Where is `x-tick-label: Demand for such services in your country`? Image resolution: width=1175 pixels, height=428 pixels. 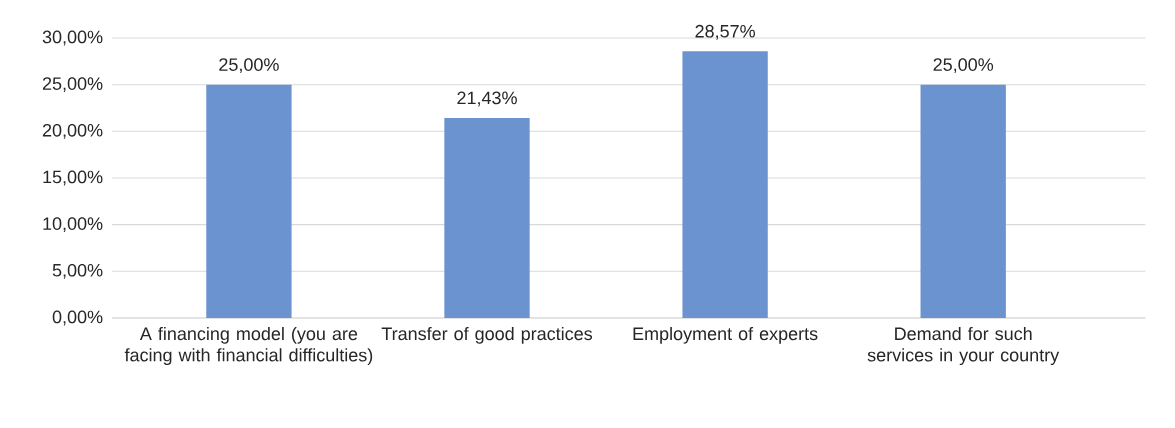 x-tick-label: Demand for such services in your country is located at coordinates (963, 346).